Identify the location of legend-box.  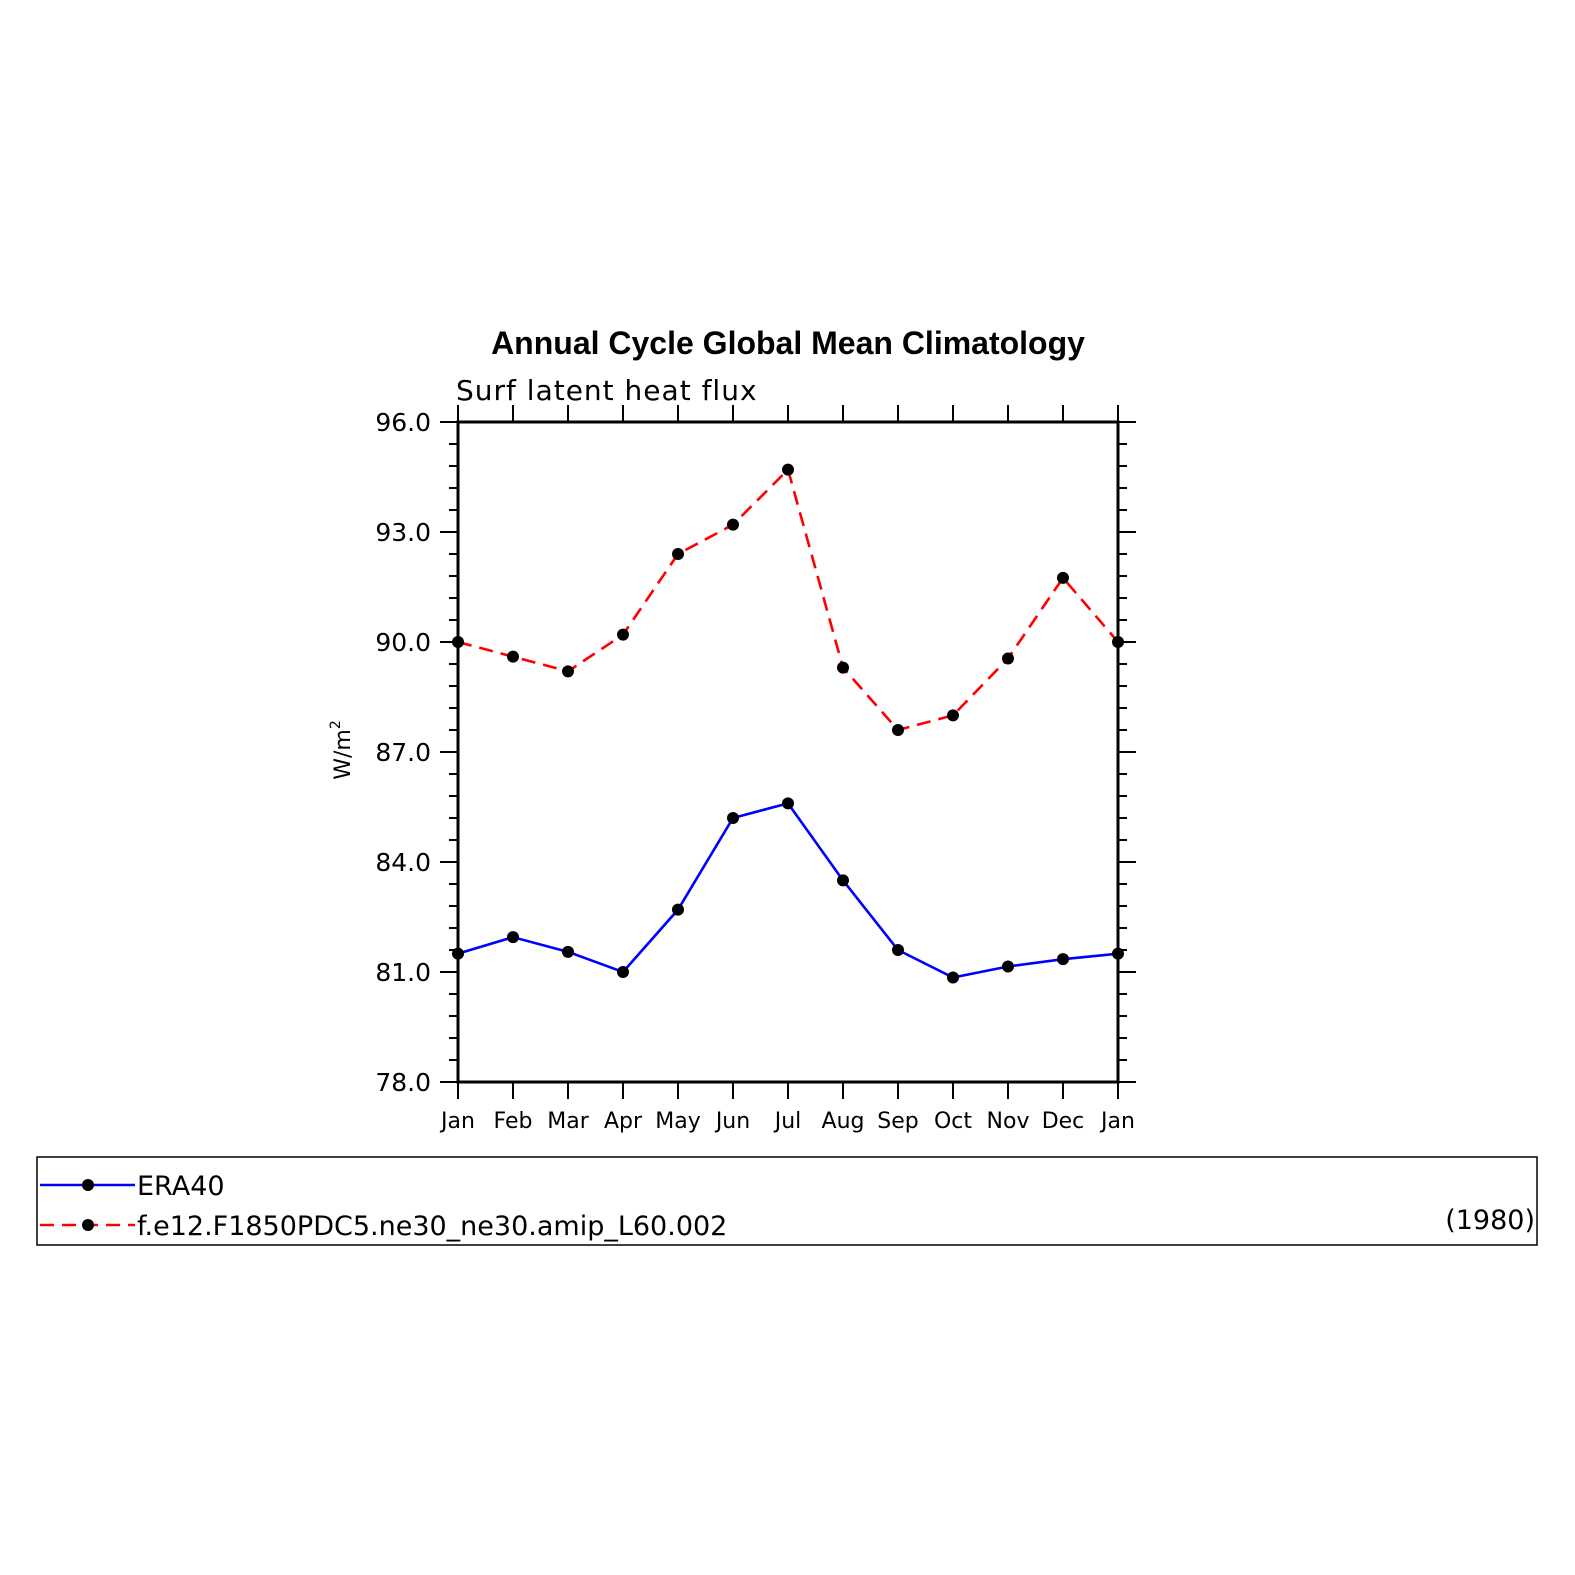
(787, 1201).